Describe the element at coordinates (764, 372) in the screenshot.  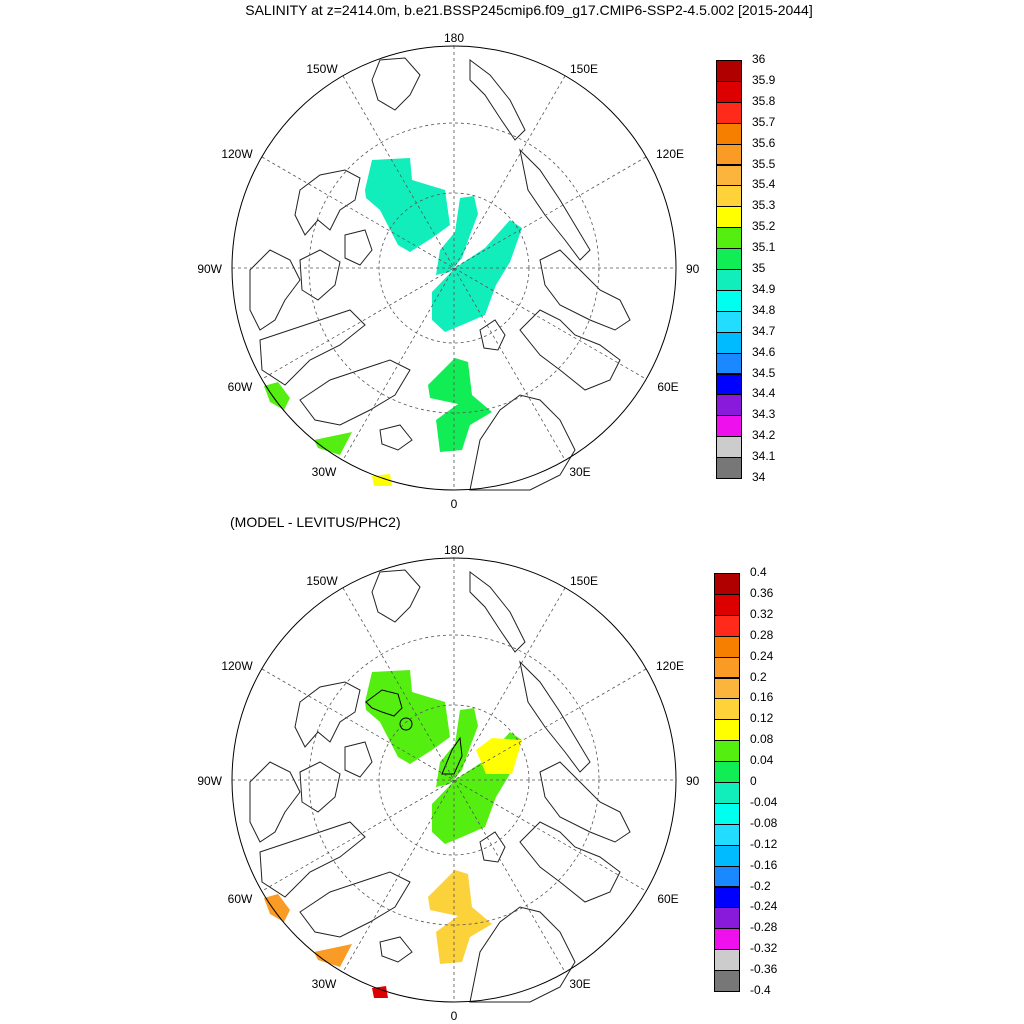
I see `colorbar-label: 34.5` at that location.